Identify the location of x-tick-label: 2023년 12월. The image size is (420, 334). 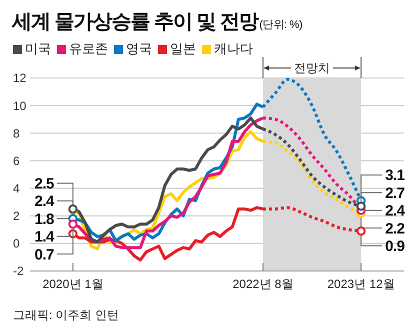
(361, 284).